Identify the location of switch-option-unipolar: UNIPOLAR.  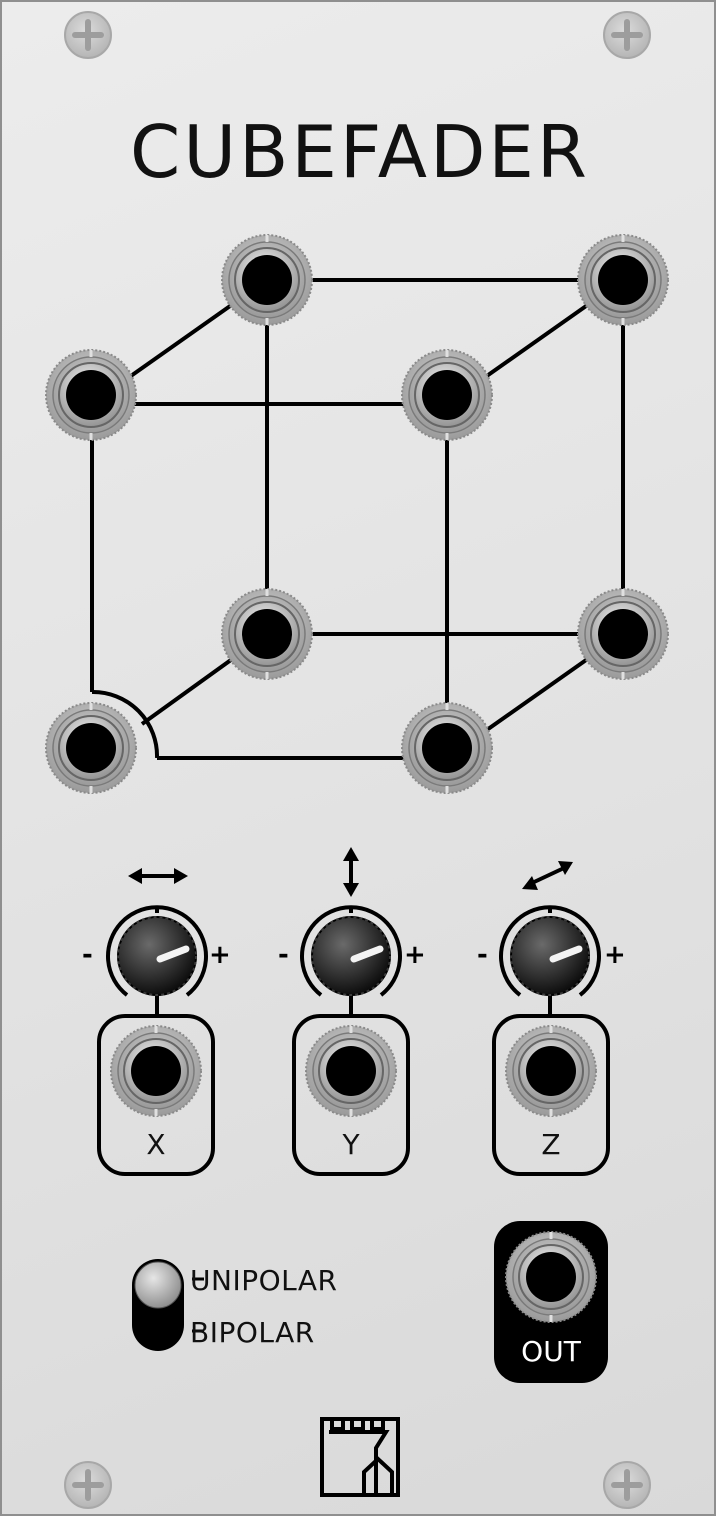
(264, 1280).